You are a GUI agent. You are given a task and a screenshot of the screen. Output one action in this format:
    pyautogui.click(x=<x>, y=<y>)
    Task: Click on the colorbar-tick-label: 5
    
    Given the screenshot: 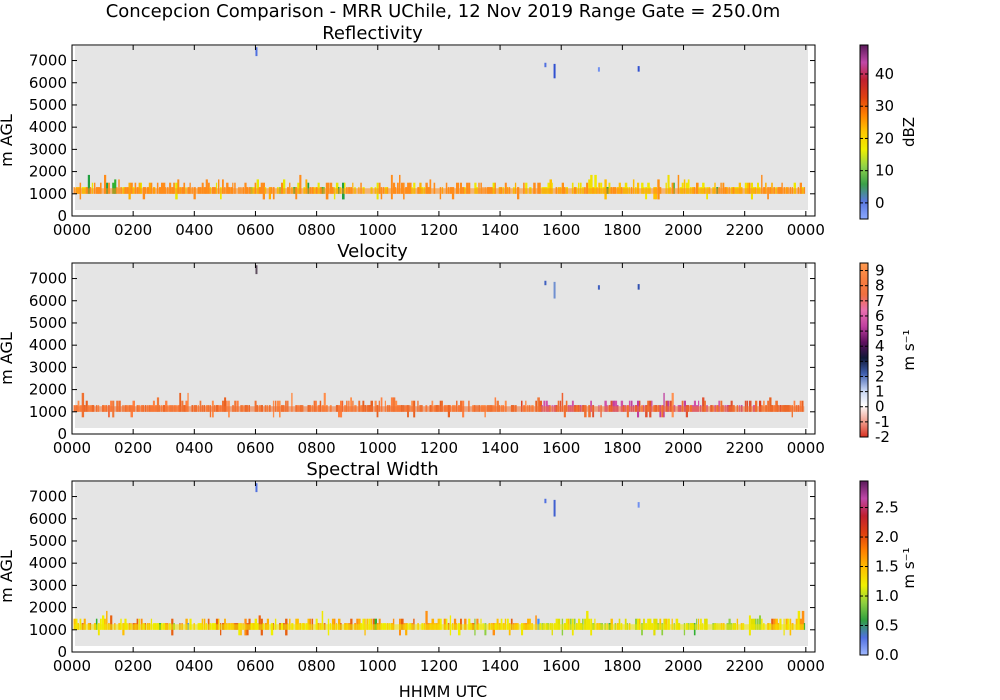 What is the action you would take?
    pyautogui.click(x=880, y=331)
    